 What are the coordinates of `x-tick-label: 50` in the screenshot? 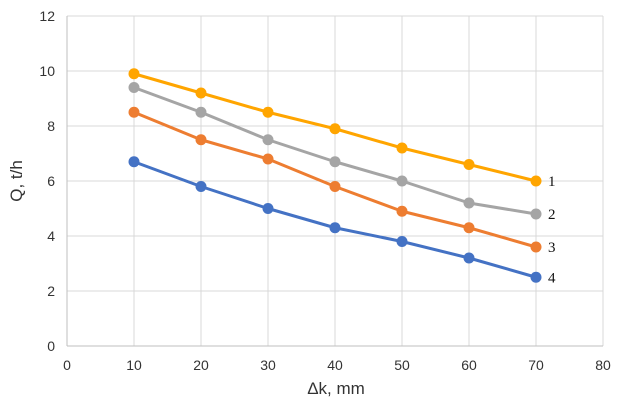 It's located at (402, 365).